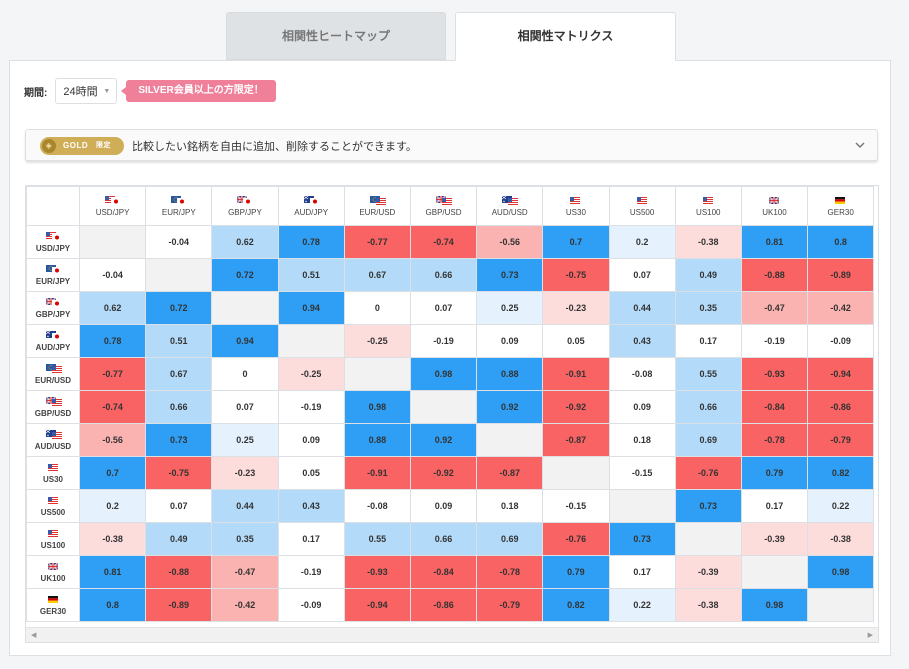 The width and height of the screenshot is (909, 669). I want to click on column-header-label: GER30, so click(840, 212).